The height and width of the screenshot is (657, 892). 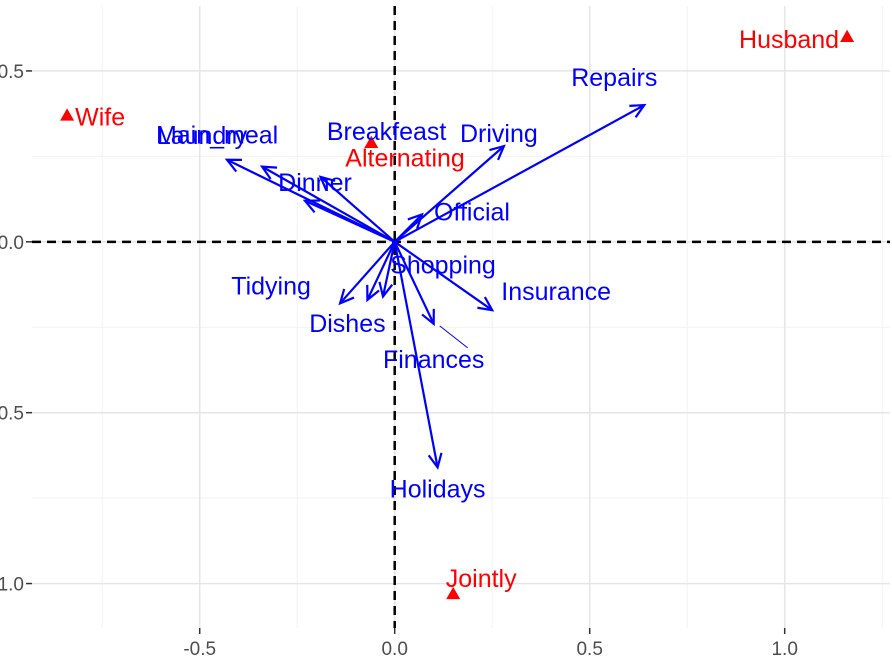 I want to click on arrowhead-dinner, so click(x=311, y=206).